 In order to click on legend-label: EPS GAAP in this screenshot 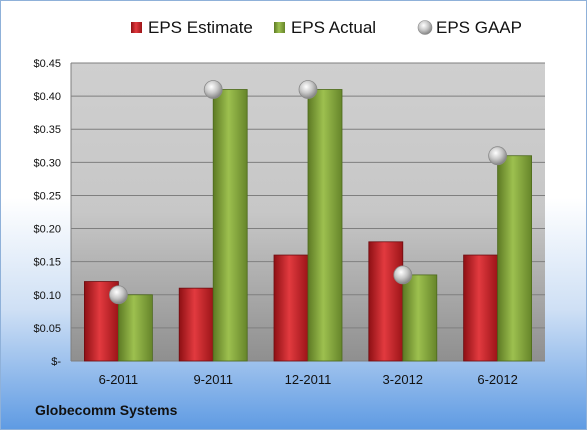, I will do `click(479, 27)`.